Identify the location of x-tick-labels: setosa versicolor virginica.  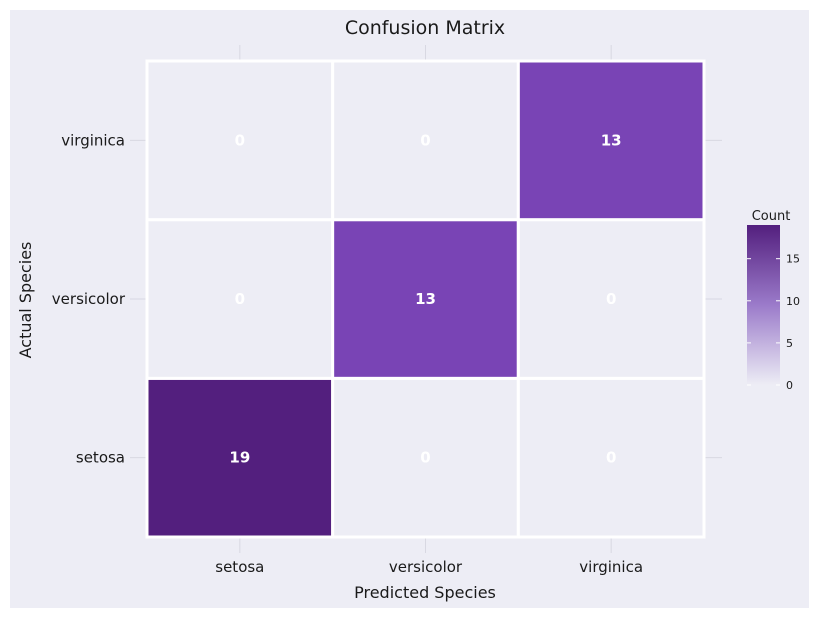
(429, 567).